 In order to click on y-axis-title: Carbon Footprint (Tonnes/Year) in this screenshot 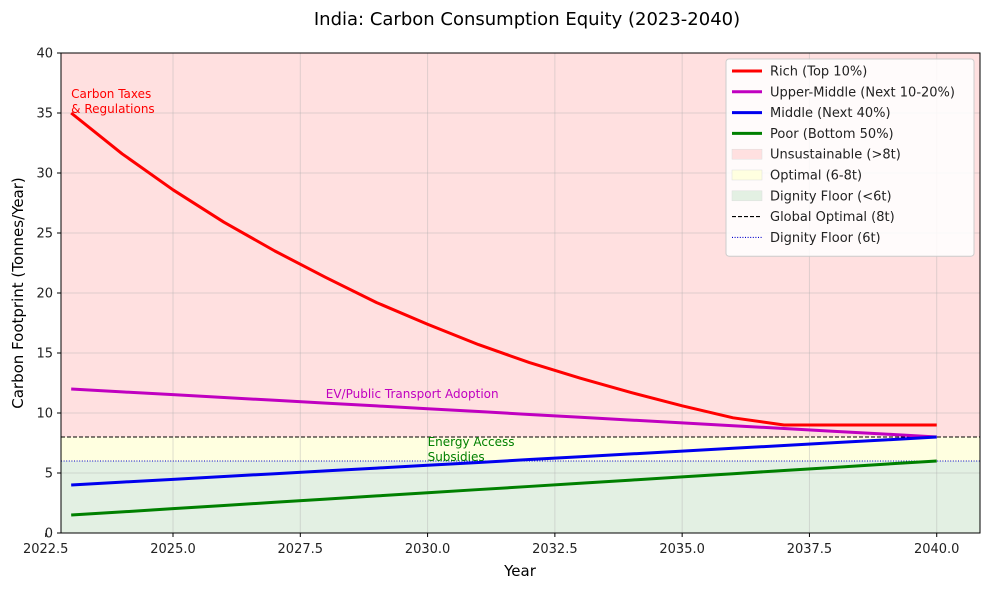, I will do `click(18, 293)`.